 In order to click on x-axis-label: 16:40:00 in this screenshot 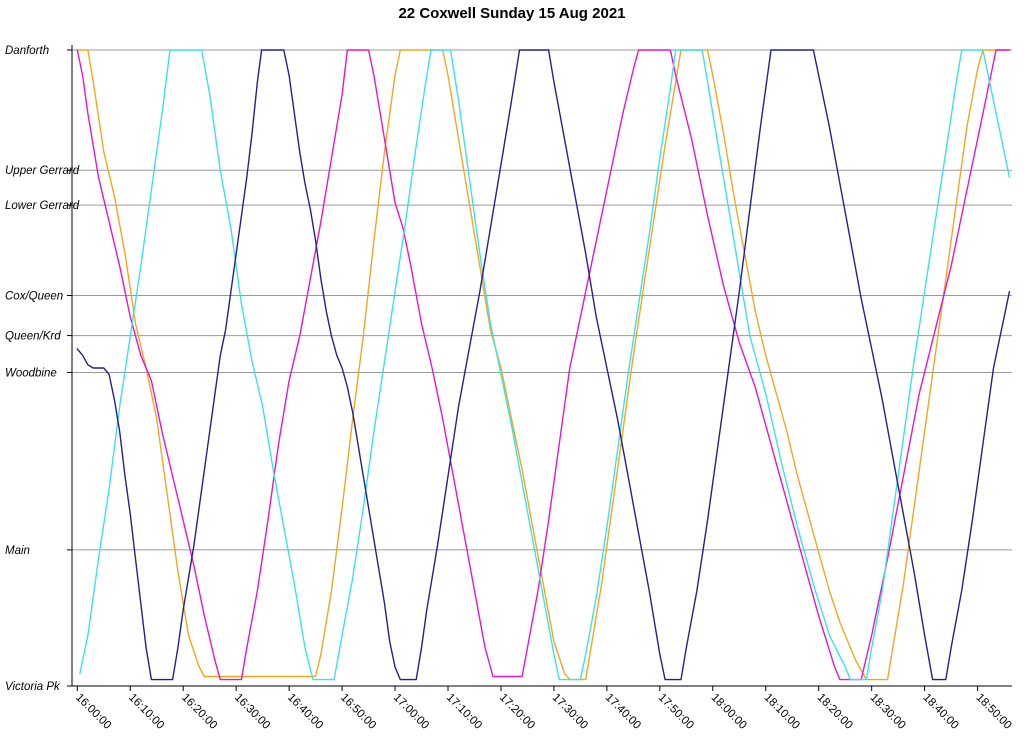, I will do `click(305, 712)`.